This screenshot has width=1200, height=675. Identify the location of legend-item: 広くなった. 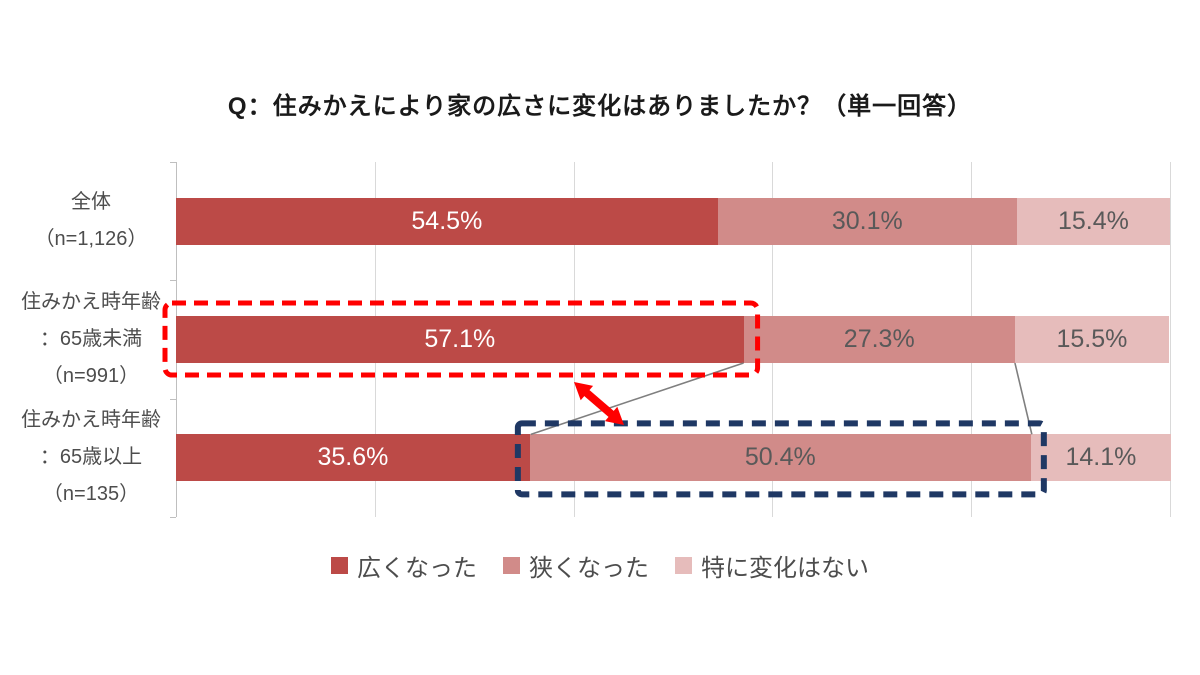
(404, 565).